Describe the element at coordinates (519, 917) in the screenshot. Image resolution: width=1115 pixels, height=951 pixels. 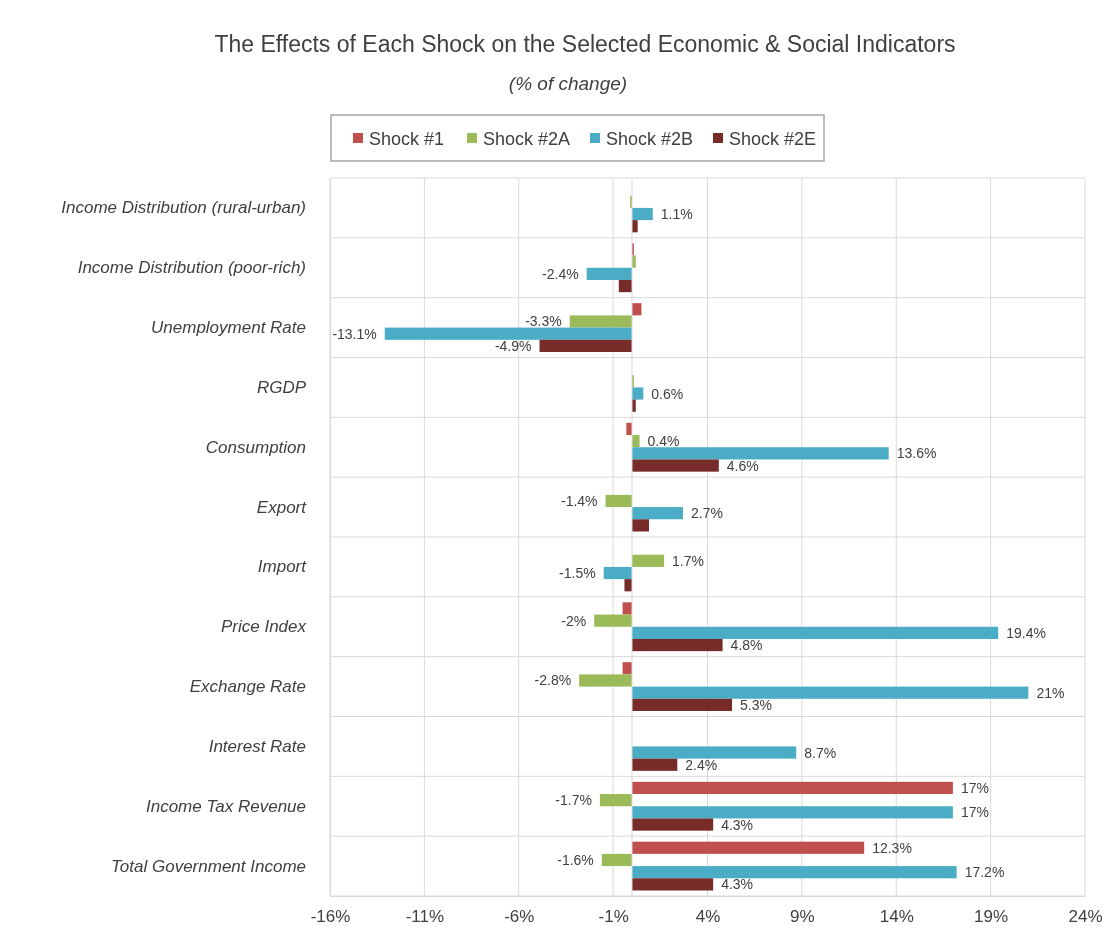
I see `x-tick-label: -6%` at that location.